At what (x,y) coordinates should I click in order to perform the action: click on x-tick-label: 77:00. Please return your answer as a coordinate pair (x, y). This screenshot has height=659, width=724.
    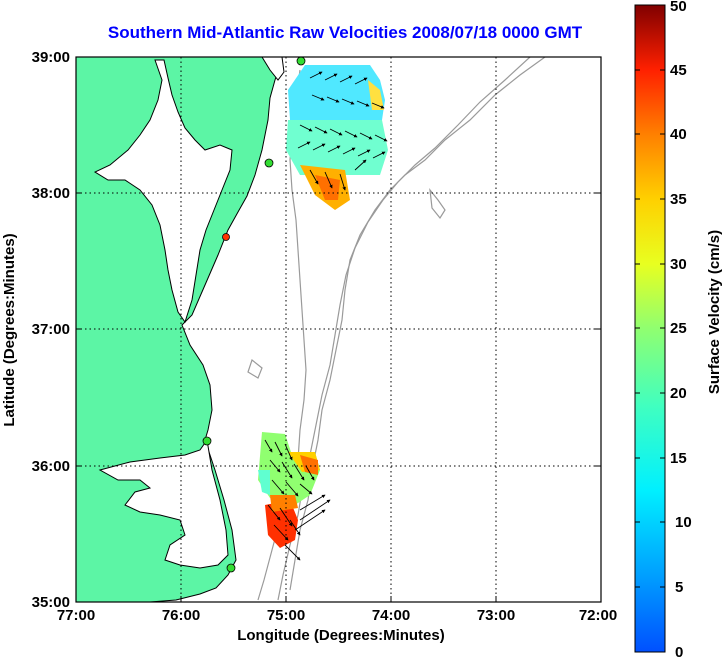
    Looking at the image, I should click on (76, 615).